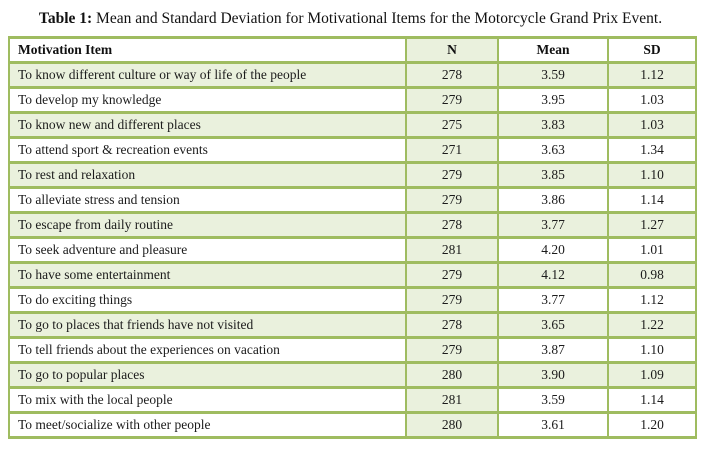  I want to click on cell-mean: 4.20, so click(553, 249).